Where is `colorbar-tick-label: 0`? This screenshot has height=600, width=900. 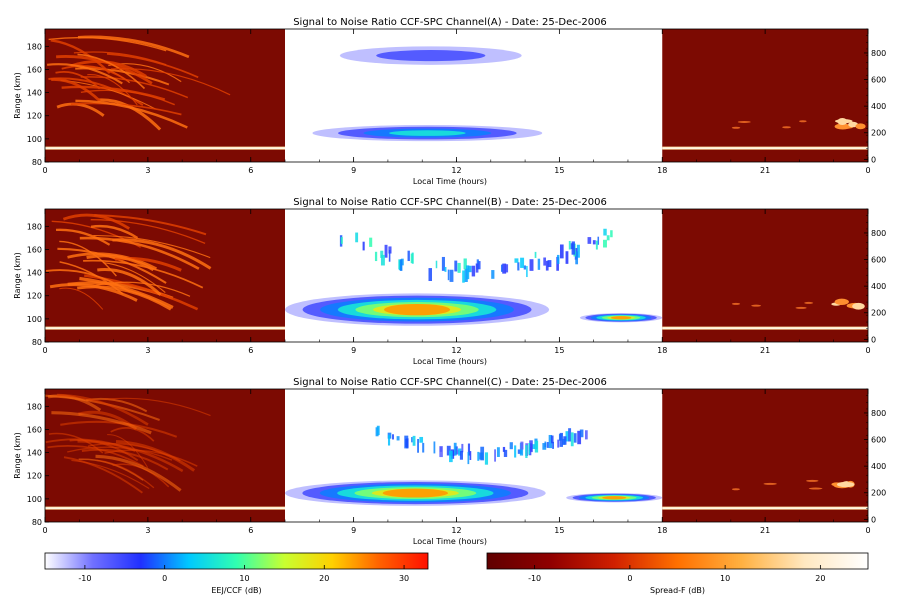 colorbar-tick-label: 0 is located at coordinates (629, 578).